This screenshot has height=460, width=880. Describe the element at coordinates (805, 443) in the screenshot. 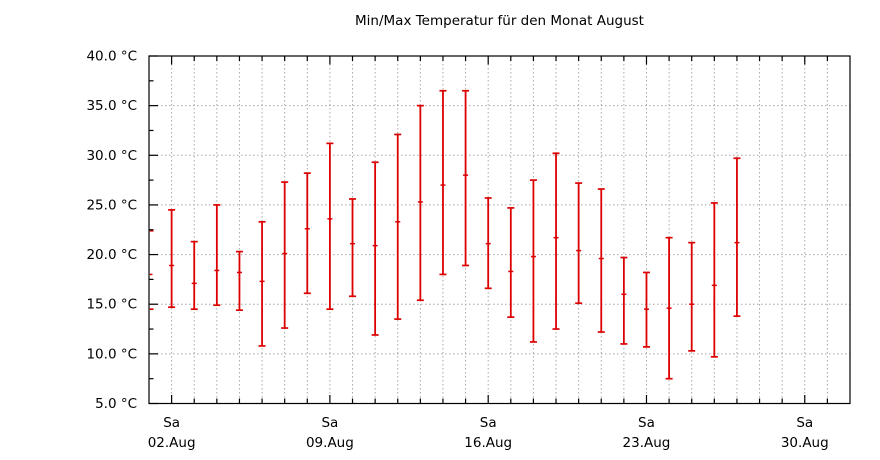

I see `x-date-label: 30.Aug` at that location.